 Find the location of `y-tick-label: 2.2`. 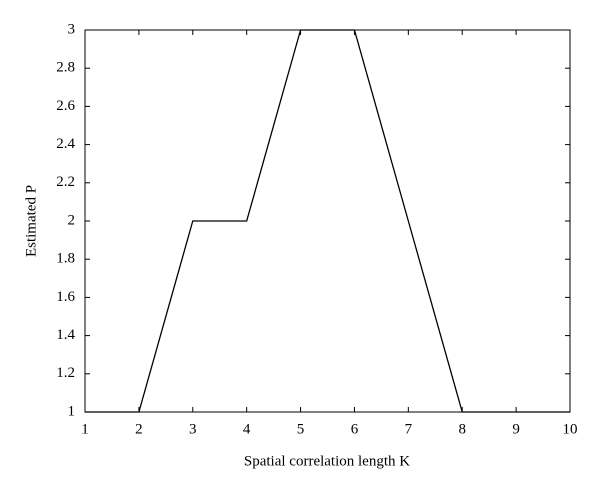

y-tick-label: 2.2 is located at coordinates (65, 182).